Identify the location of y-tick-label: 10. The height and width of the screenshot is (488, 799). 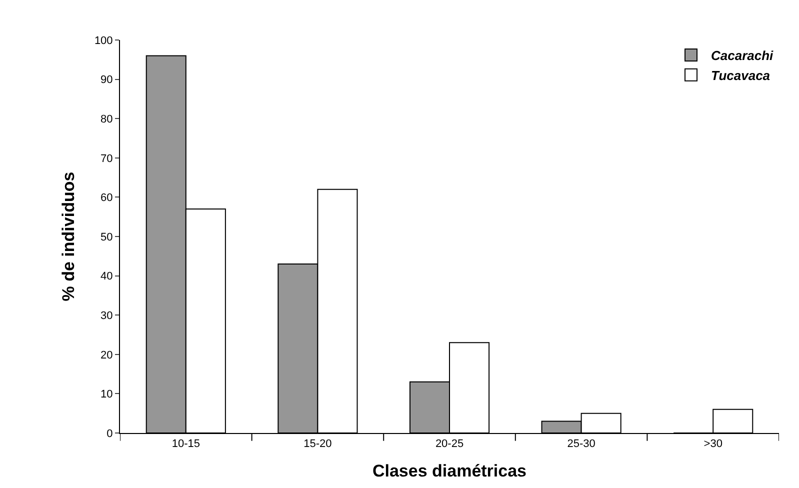
(106, 394).